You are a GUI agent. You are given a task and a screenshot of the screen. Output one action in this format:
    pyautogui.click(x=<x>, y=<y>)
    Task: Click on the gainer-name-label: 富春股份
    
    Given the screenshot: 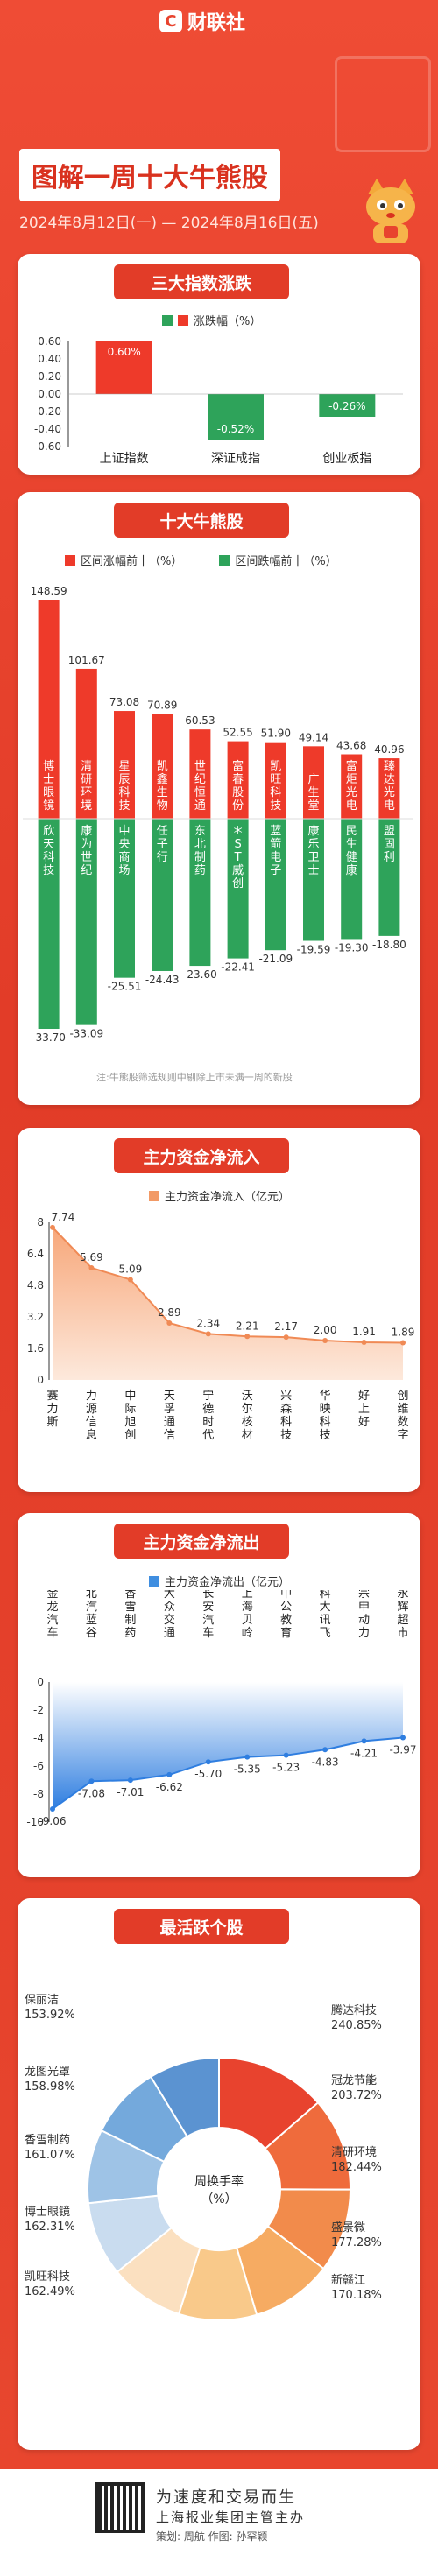 What is the action you would take?
    pyautogui.click(x=238, y=786)
    